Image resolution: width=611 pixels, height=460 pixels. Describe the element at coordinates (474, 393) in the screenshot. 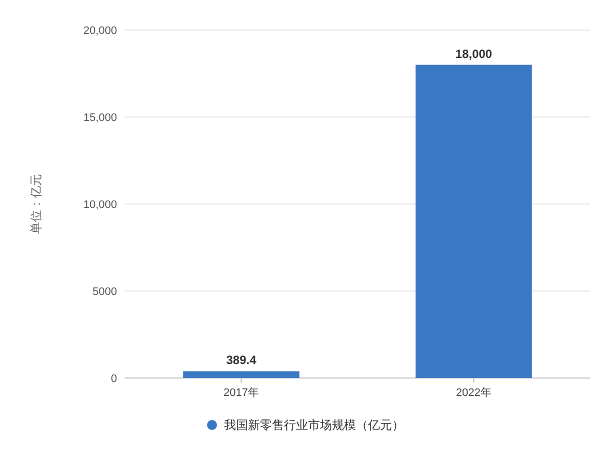

I see `xtick: 2022年` at that location.